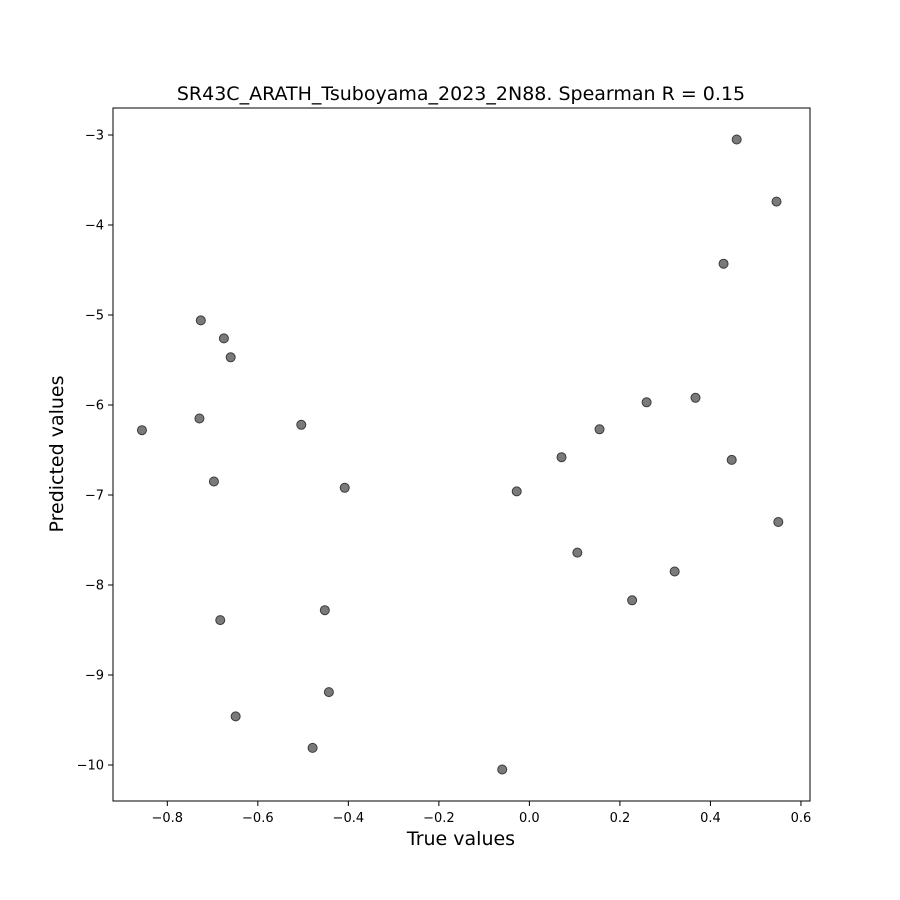 The height and width of the screenshot is (900, 900). Describe the element at coordinates (460, 839) in the screenshot. I see `x-axis-label: True values` at that location.